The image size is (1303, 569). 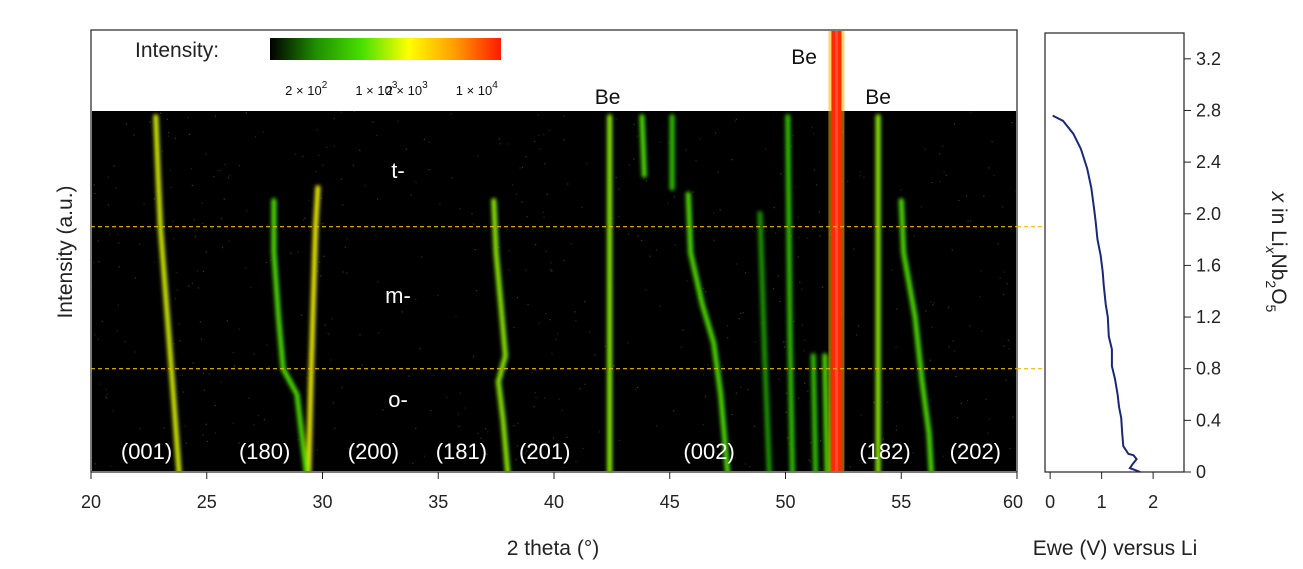 What do you see at coordinates (561, 451) in the screenshot?
I see `peak-labels: (001) (180) (200) (181) (201) (002) (182) (202)` at bounding box center [561, 451].